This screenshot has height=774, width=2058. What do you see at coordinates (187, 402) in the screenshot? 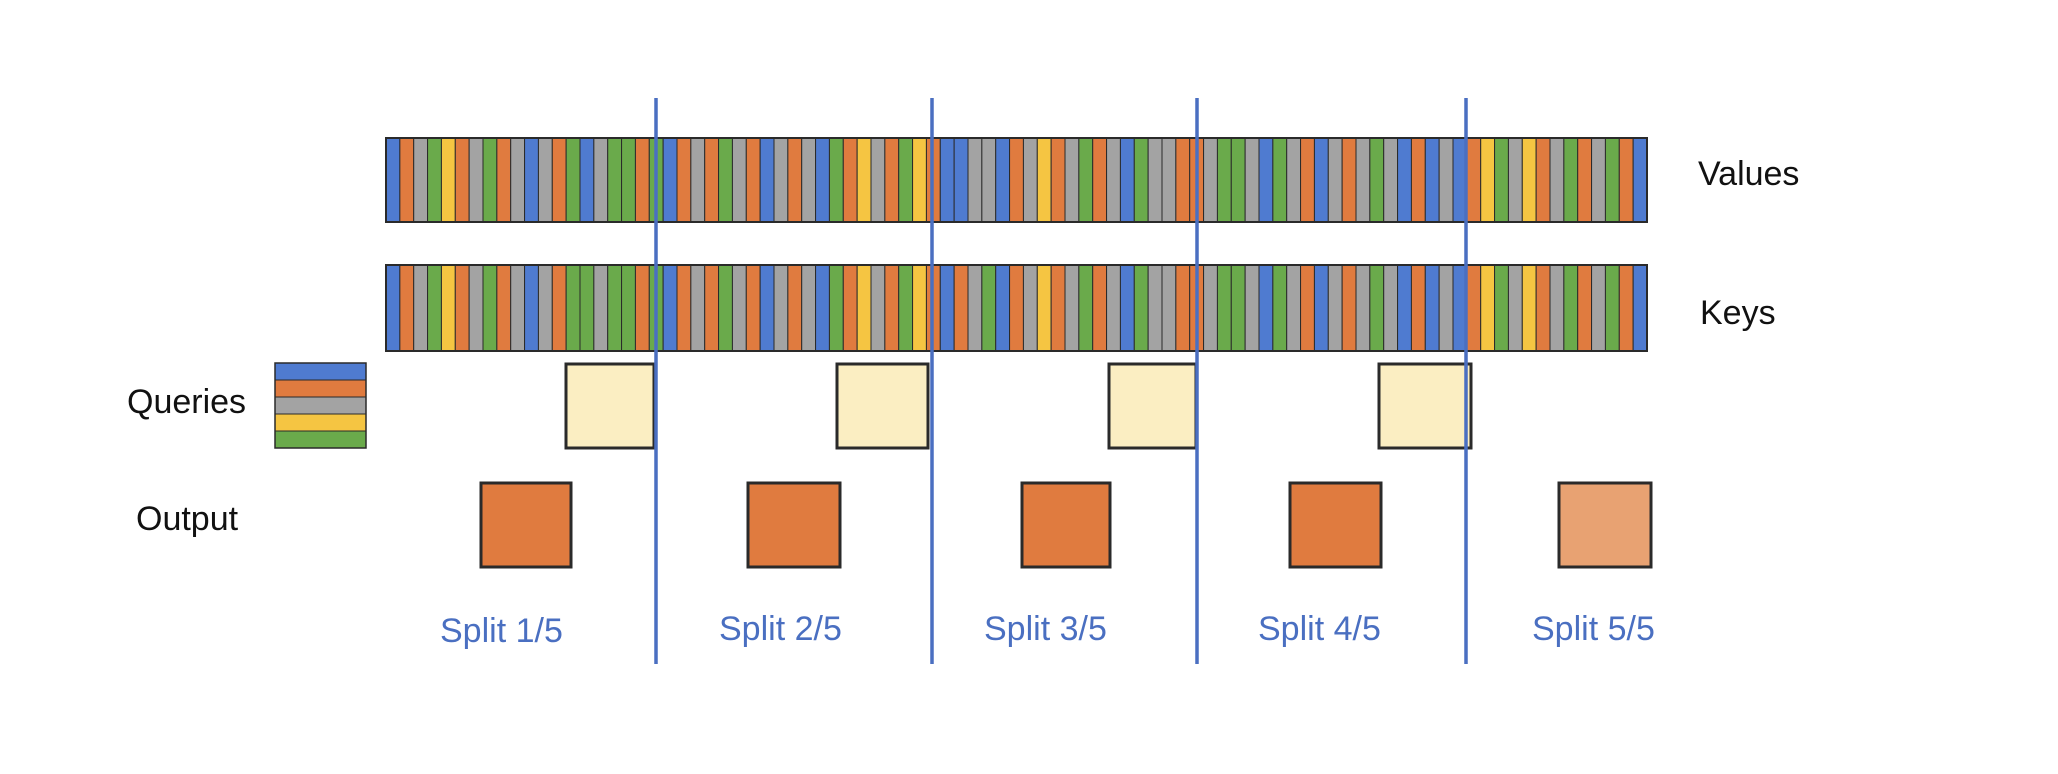
I see `queries-label: Queries` at bounding box center [187, 402].